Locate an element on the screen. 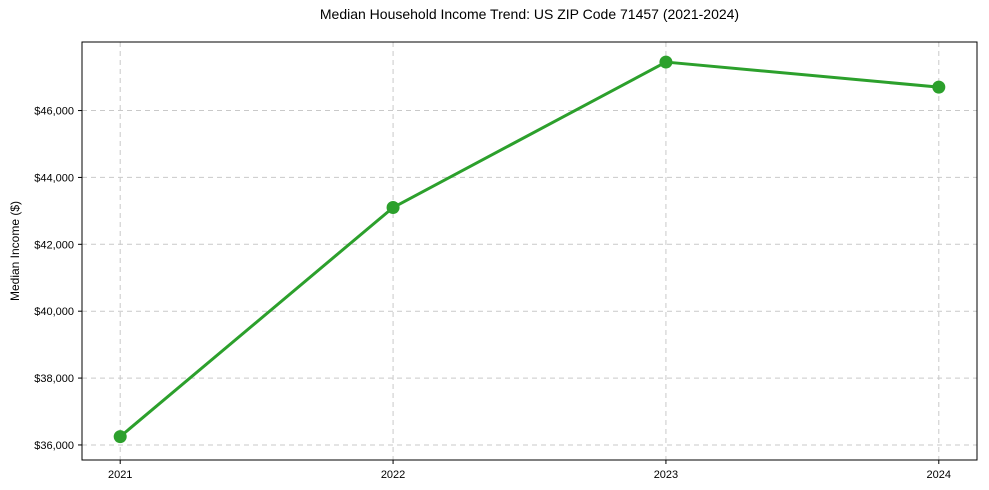 Image resolution: width=989 pixels, height=490 pixels. y-tick-label: $38,000 is located at coordinates (54, 379).